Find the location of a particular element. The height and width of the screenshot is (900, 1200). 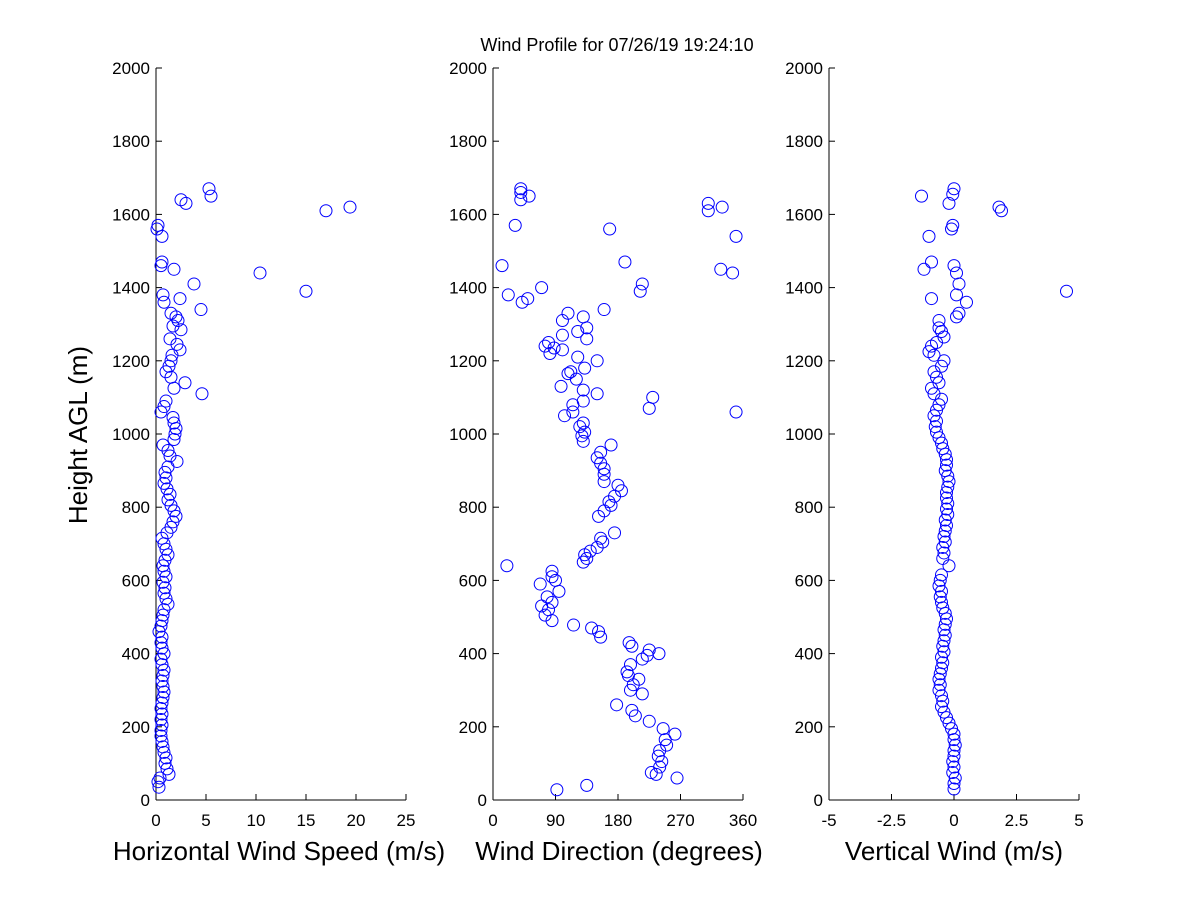

y-tick-label: 1600 is located at coordinates (131, 214).